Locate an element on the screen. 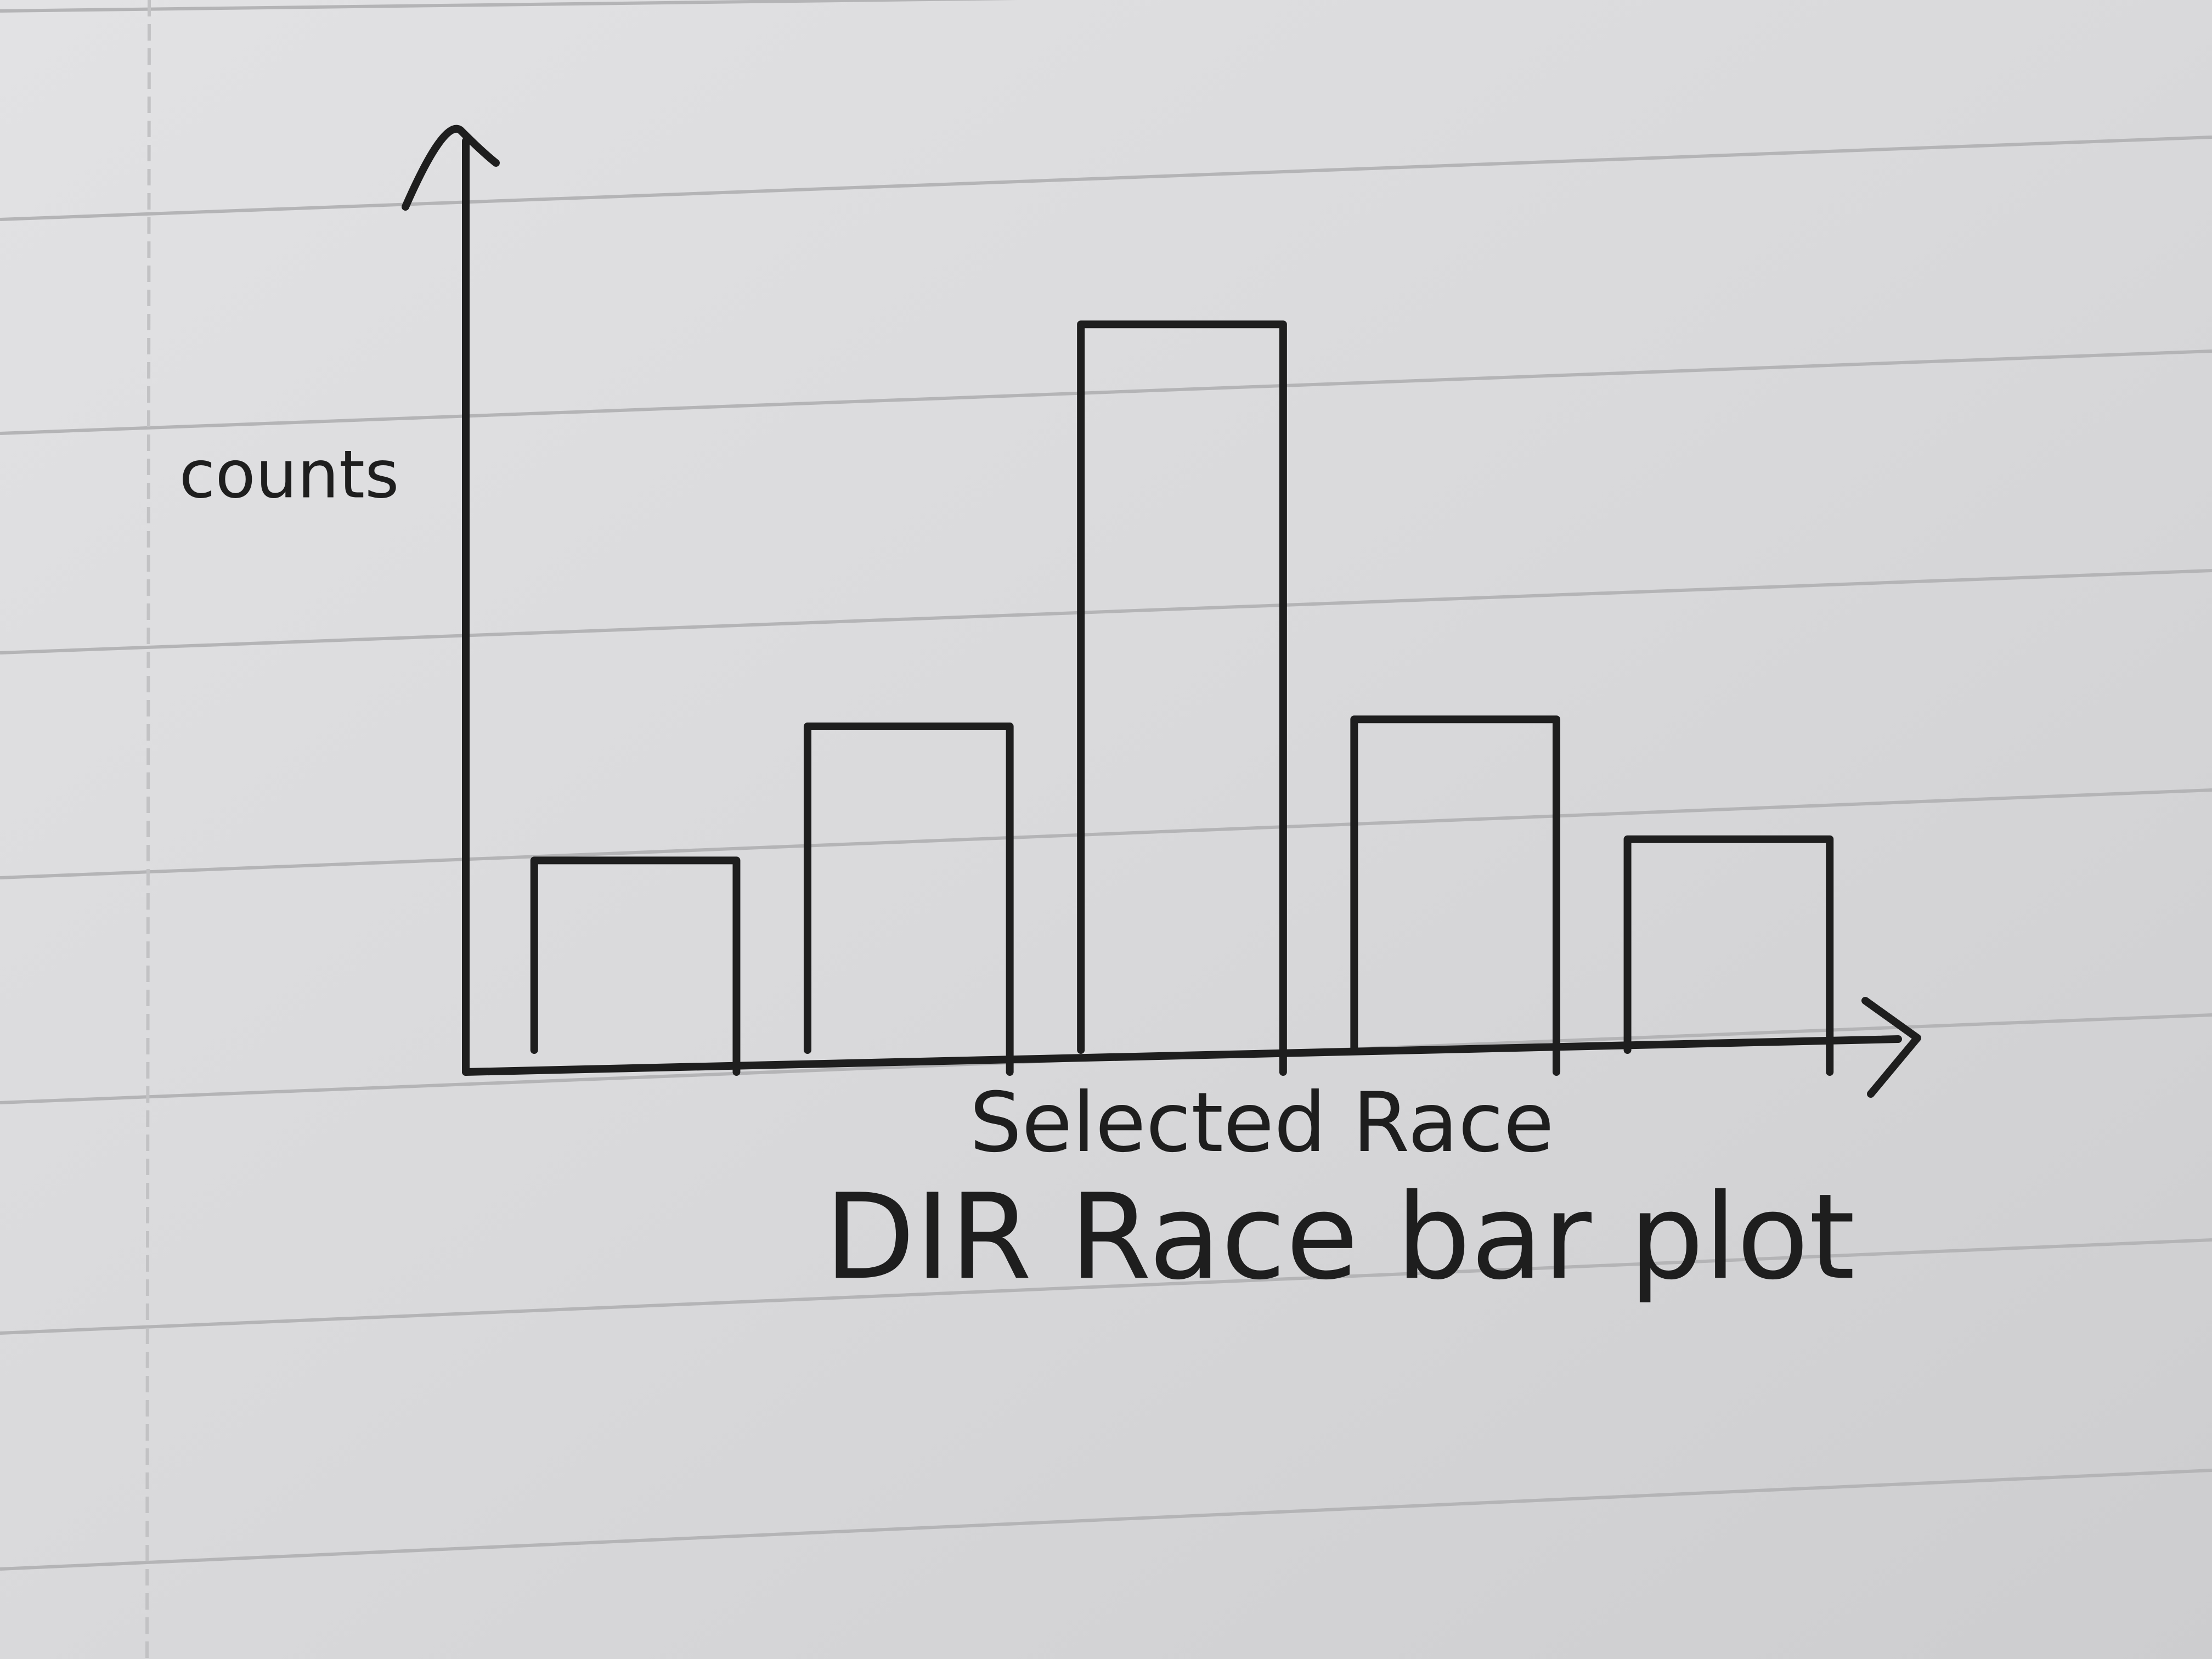  y-axis is located at coordinates (451, 601).